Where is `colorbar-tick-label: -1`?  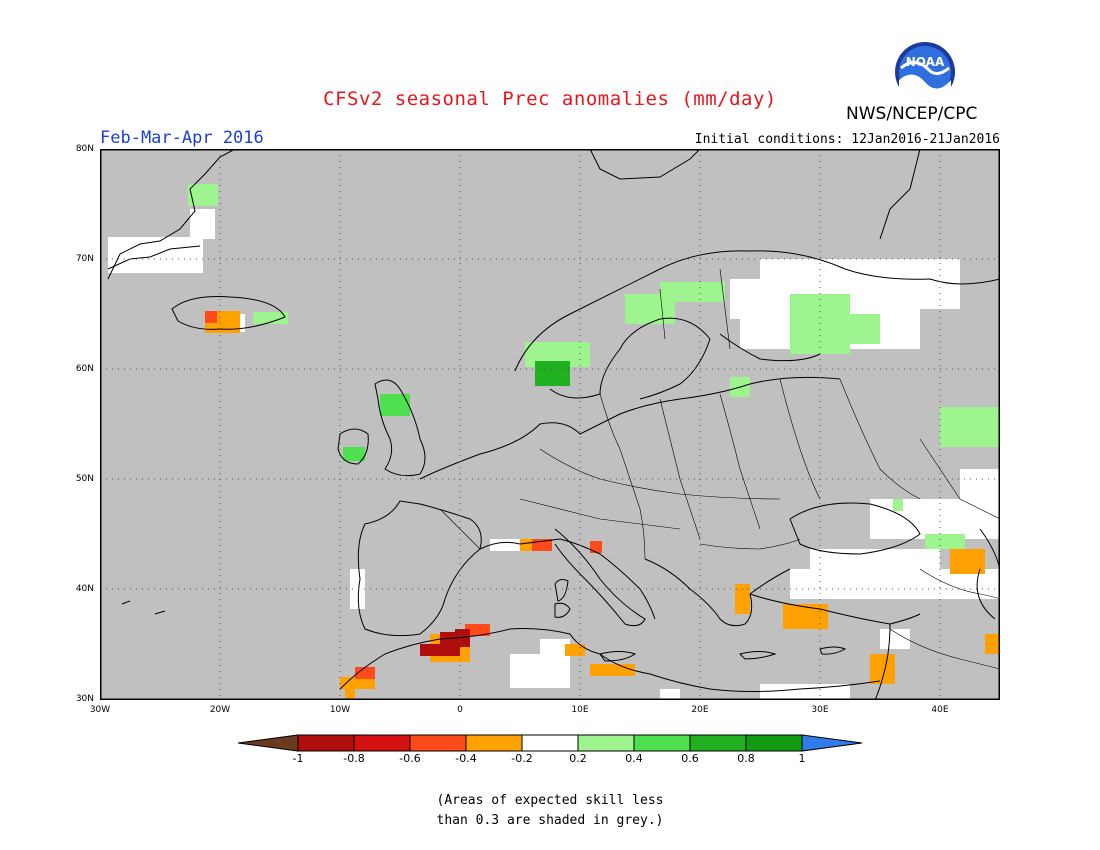
colorbar-tick-label: -1 is located at coordinates (298, 758).